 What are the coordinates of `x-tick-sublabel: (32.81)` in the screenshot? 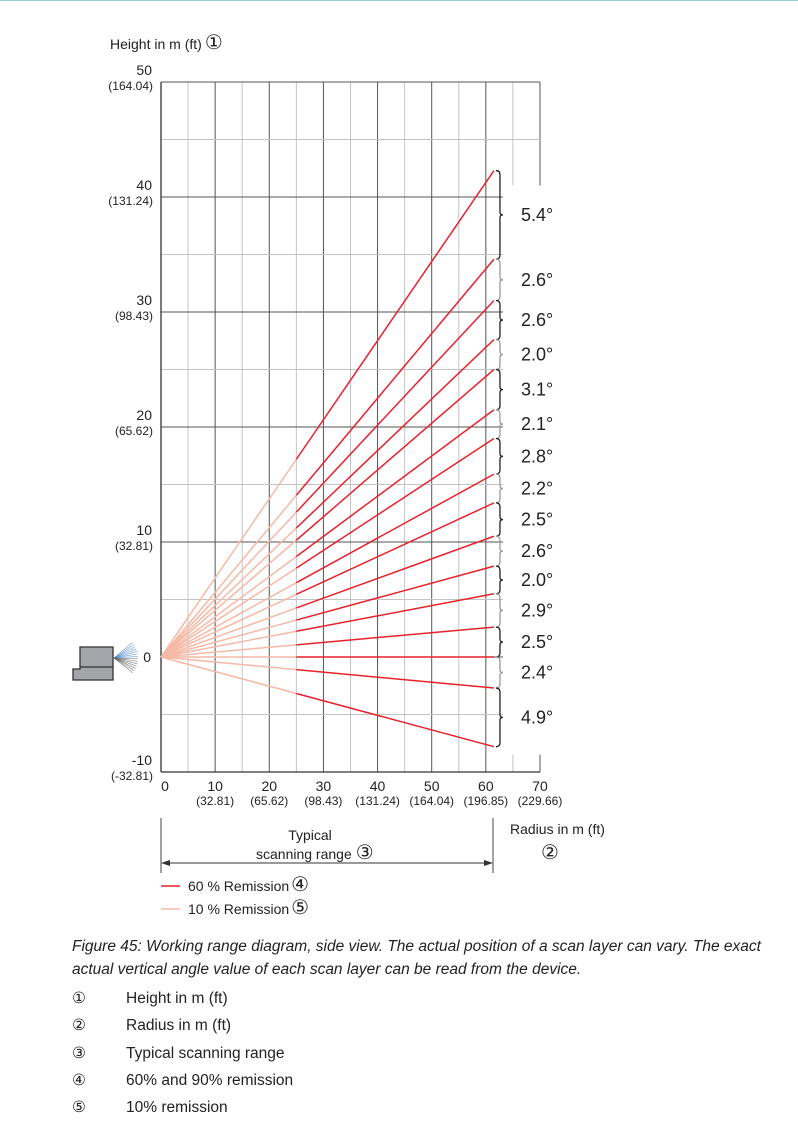 It's located at (215, 801).